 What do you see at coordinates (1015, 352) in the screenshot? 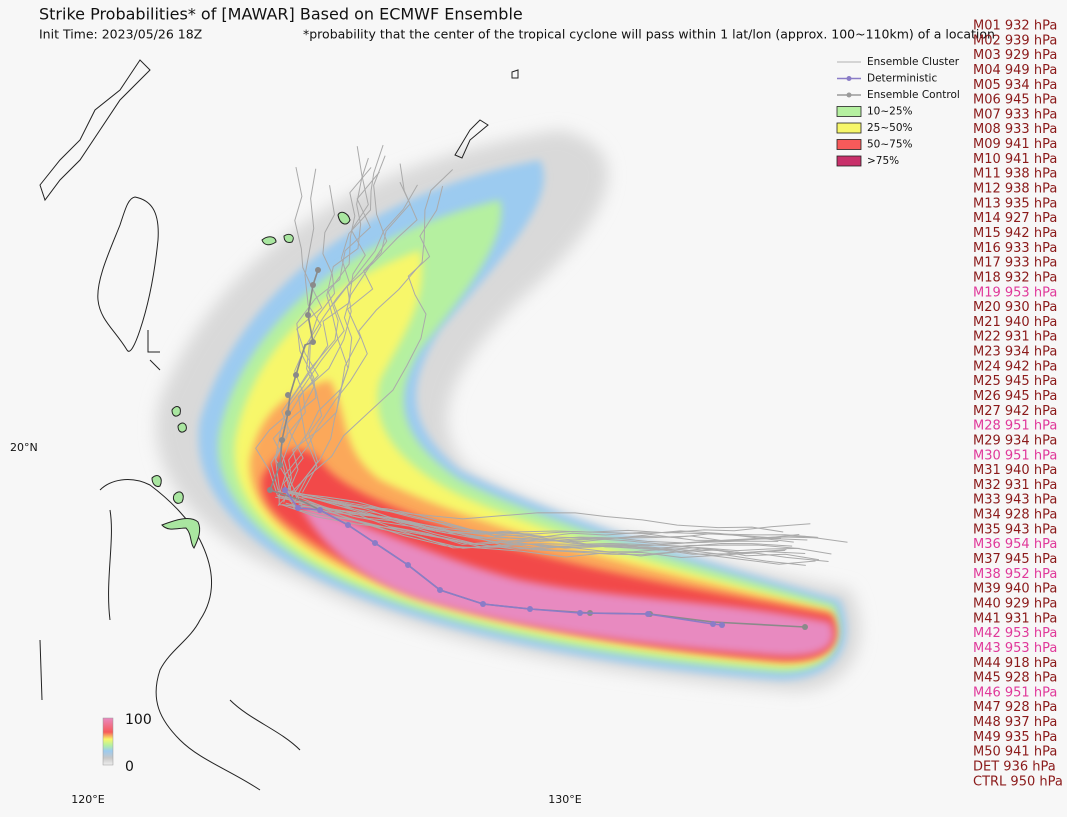
I see `member-pressure: M23 934 hPa` at bounding box center [1015, 352].